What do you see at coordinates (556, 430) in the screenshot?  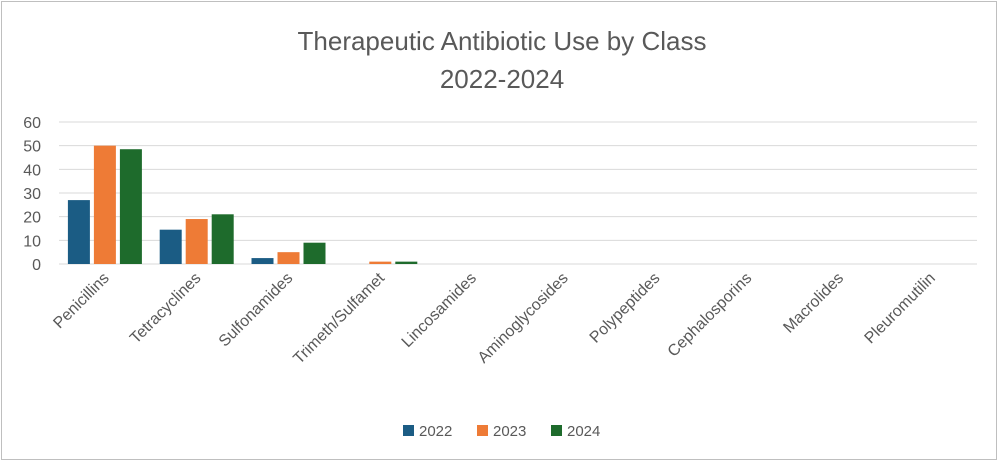 I see `legend-swatch-2024` at bounding box center [556, 430].